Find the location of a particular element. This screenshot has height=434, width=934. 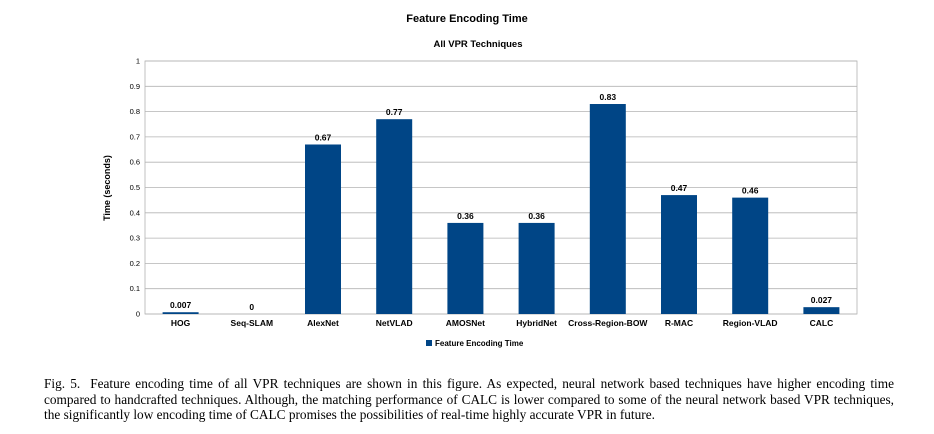

y-tick-label: 1 is located at coordinates (138, 61).